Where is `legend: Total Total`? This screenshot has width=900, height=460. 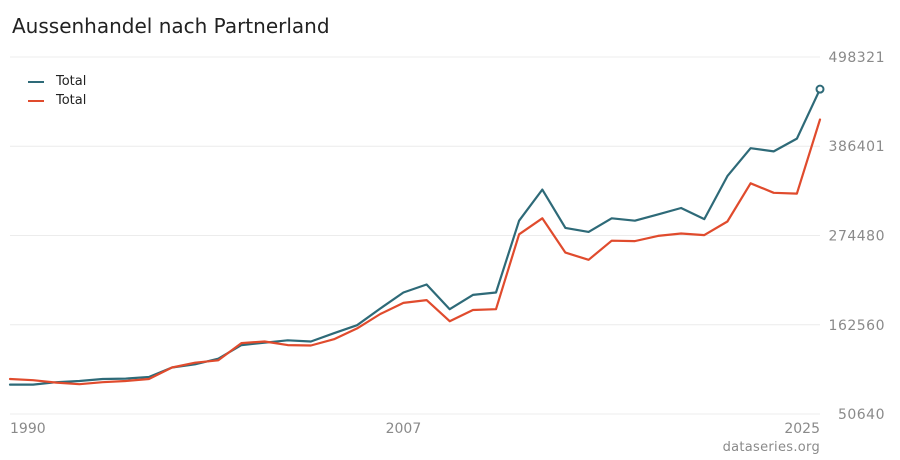 legend: Total Total is located at coordinates (57, 91).